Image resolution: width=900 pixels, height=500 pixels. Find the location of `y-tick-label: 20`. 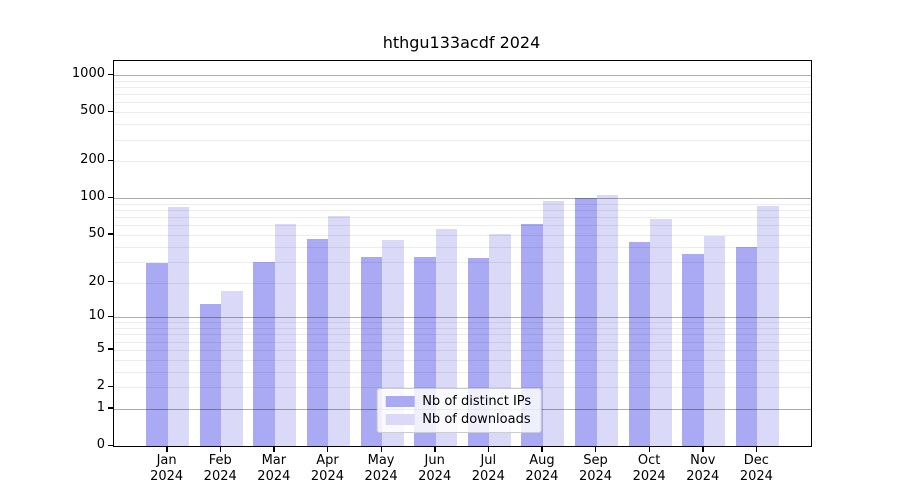

y-tick-label: 20 is located at coordinates (96, 281).